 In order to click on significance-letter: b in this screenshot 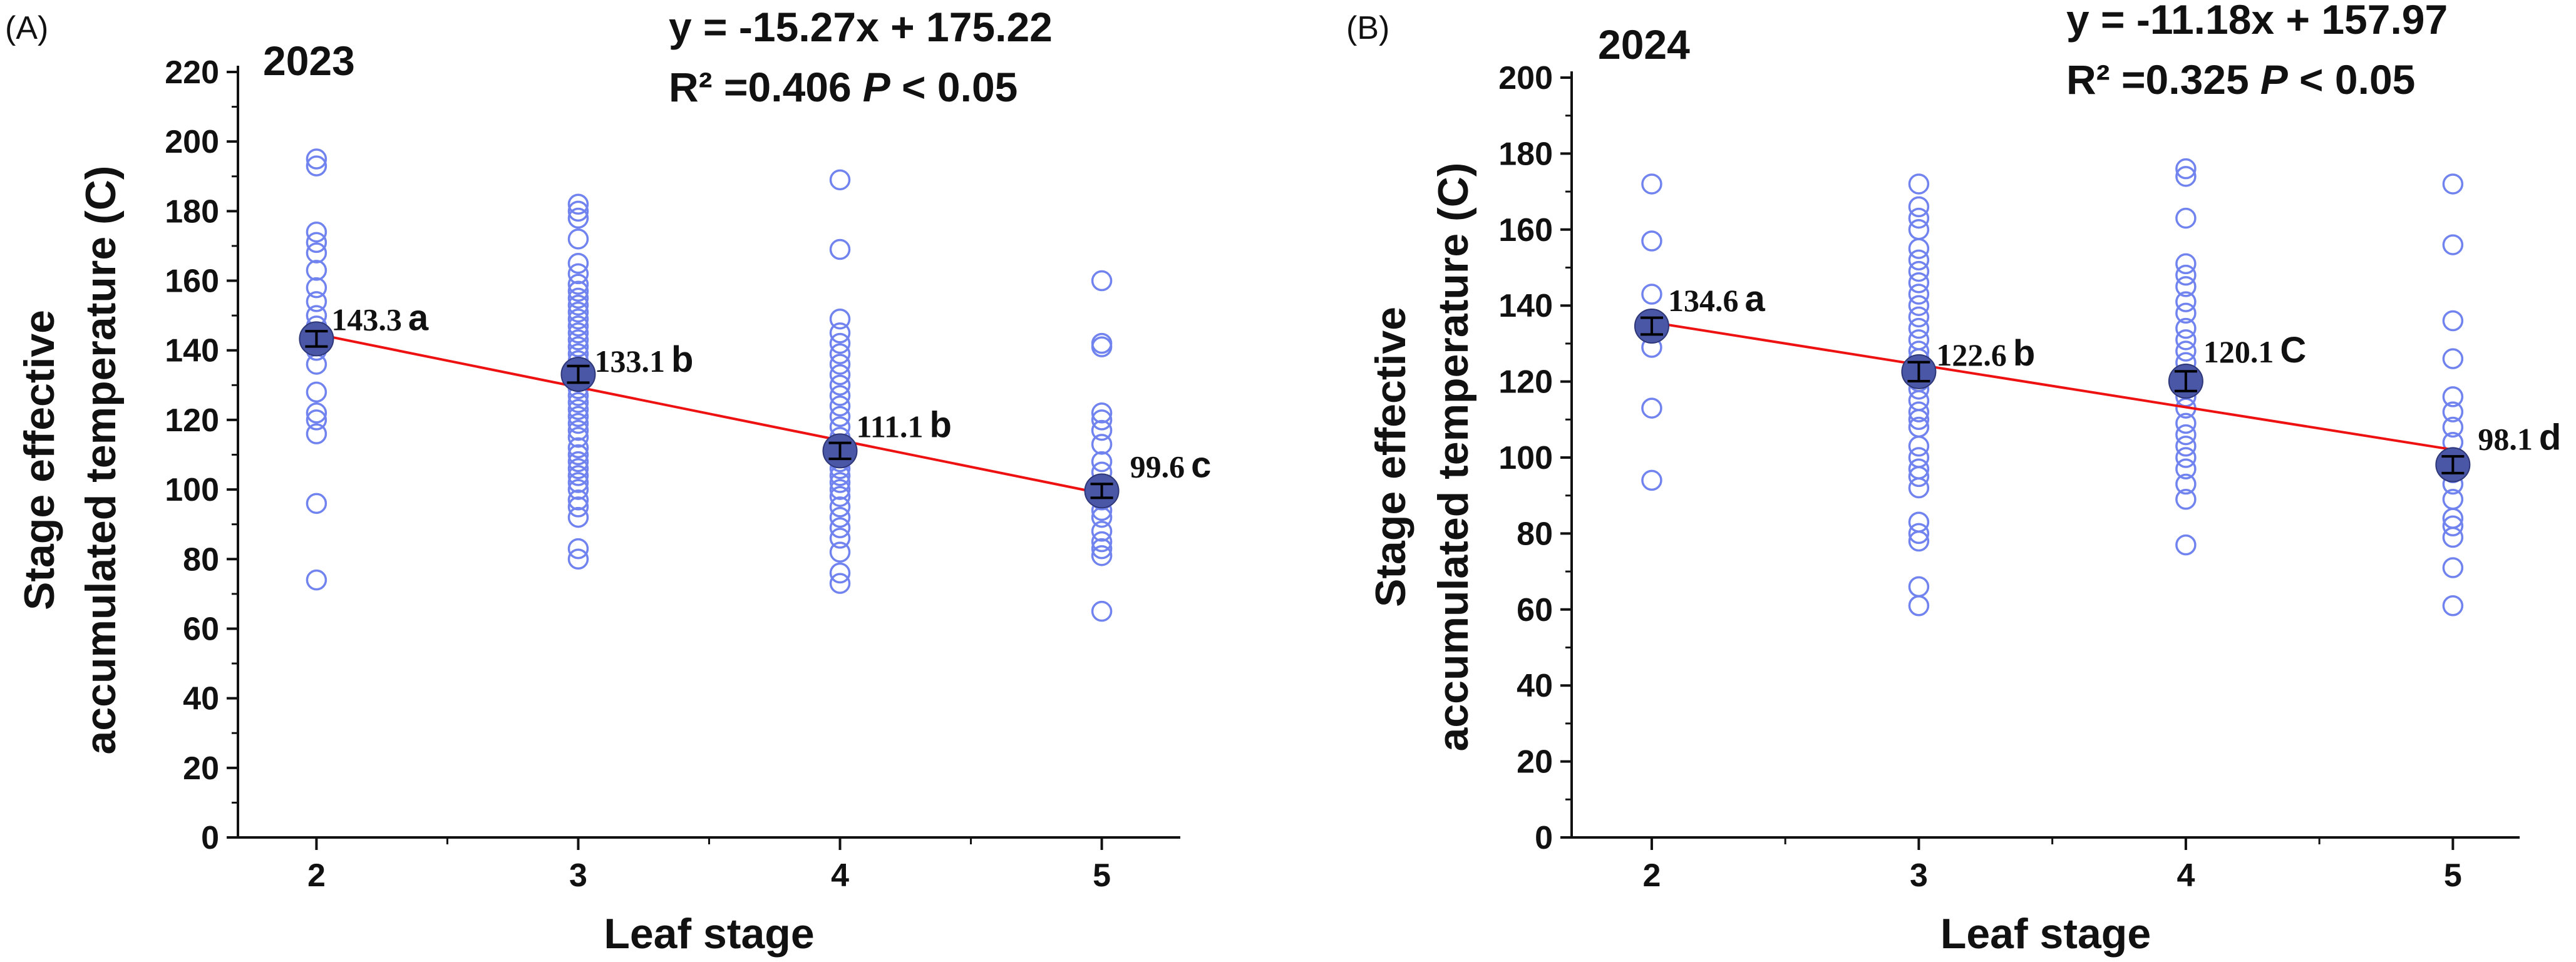, I will do `click(941, 425)`.